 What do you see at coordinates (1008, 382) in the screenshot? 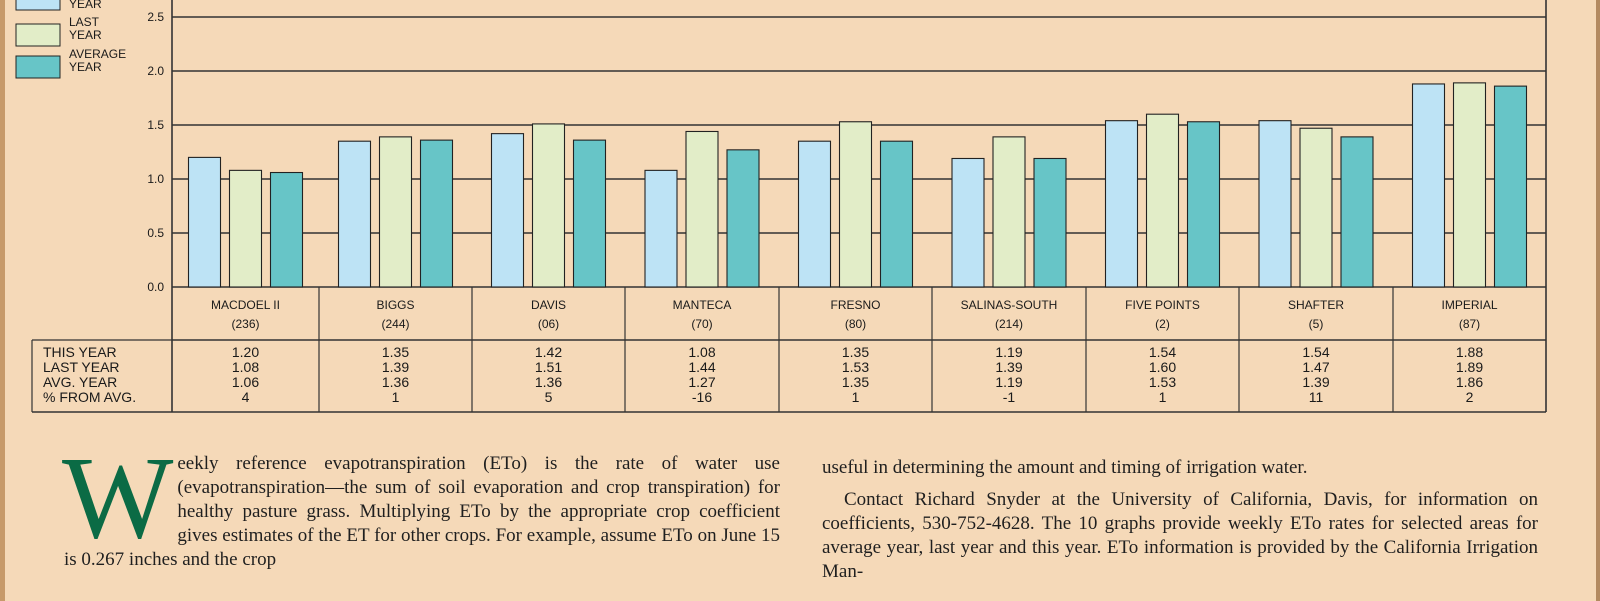
I see `table-cell: 1.19` at bounding box center [1008, 382].